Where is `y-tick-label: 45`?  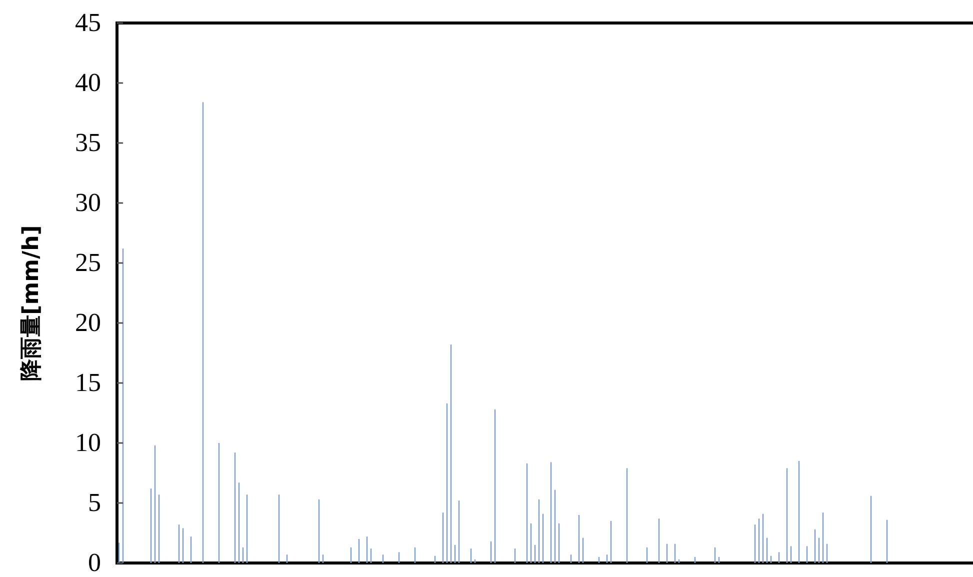
y-tick-label: 45 is located at coordinates (88, 22).